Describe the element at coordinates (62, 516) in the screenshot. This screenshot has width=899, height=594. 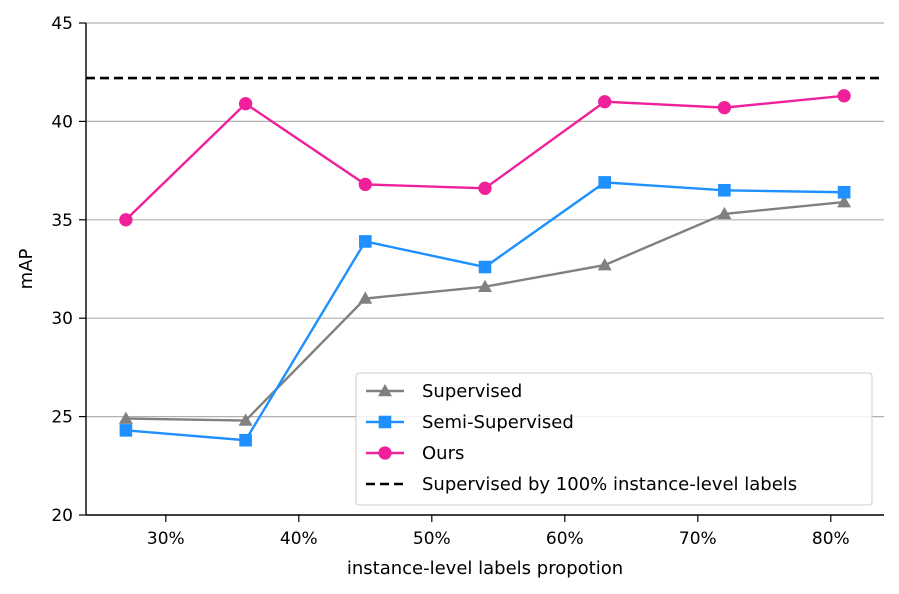
I see `y-tick-label: 20` at that location.